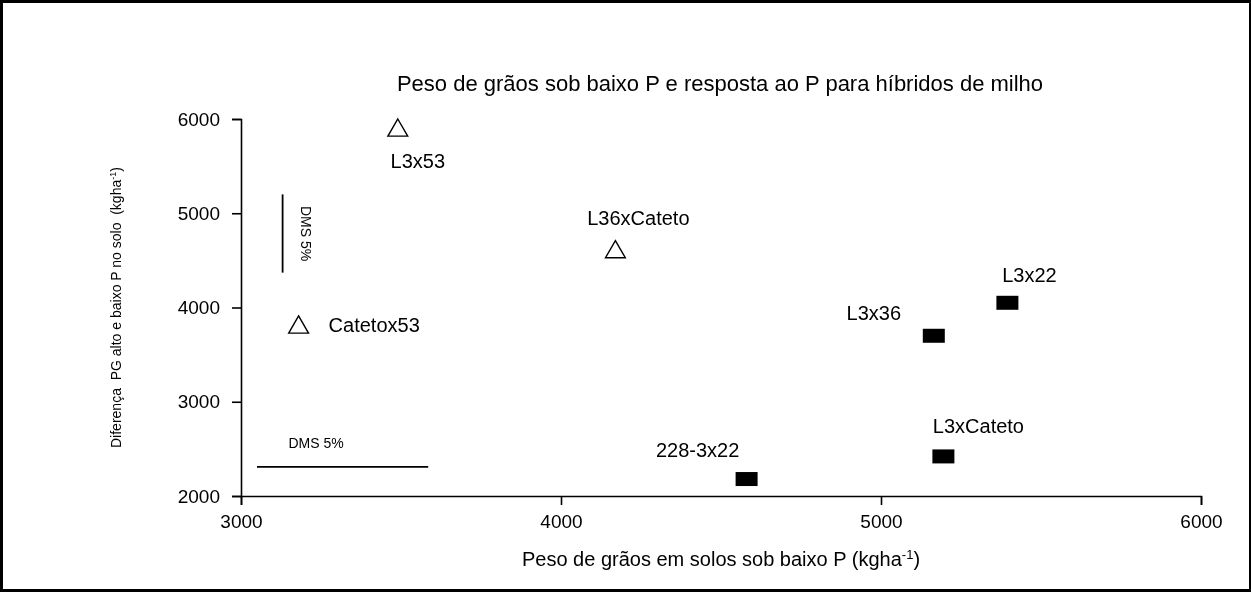  What do you see at coordinates (198, 119) in the screenshot?
I see `y-tick-label: 6000` at bounding box center [198, 119].